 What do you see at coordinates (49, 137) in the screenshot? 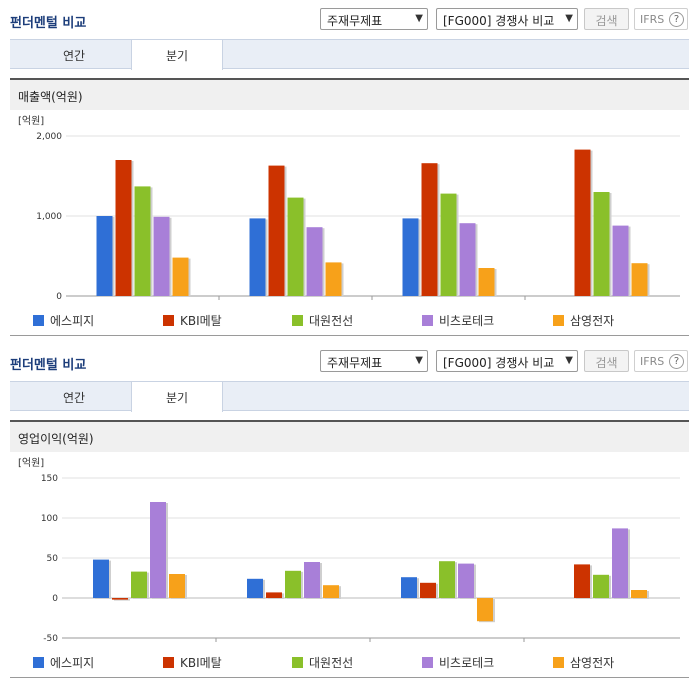
I see `y-tick-label: 2,000` at bounding box center [49, 137].